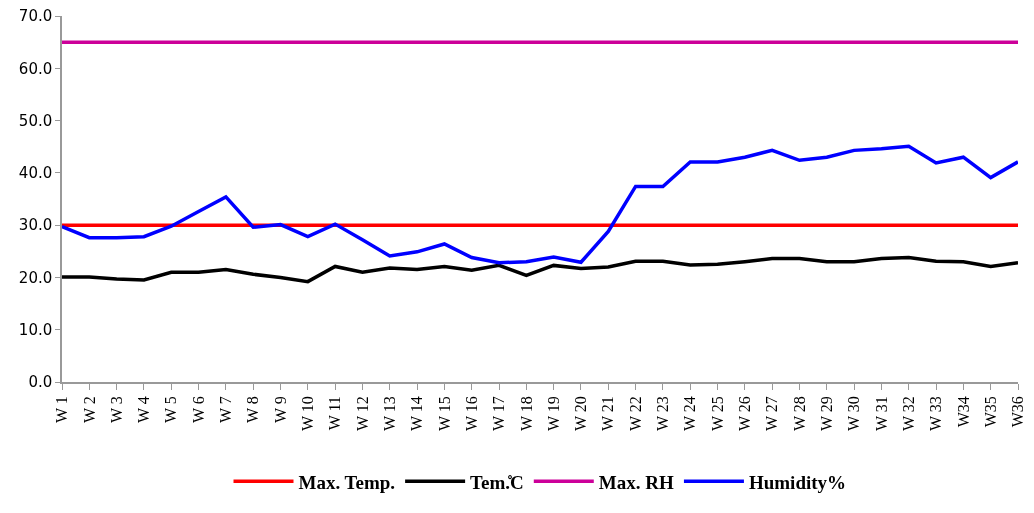 Image resolution: width=1034 pixels, height=513 pixels. Describe the element at coordinates (35, 173) in the screenshot. I see `y-tick-label: 40.0` at that location.